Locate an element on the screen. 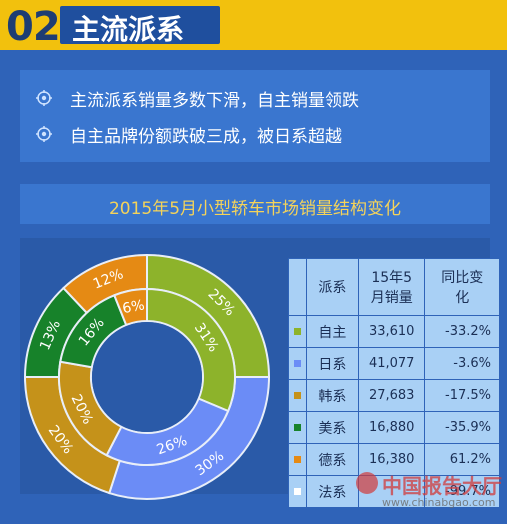 This screenshot has width=507, height=524. row-change: -3.6% is located at coordinates (462, 363).